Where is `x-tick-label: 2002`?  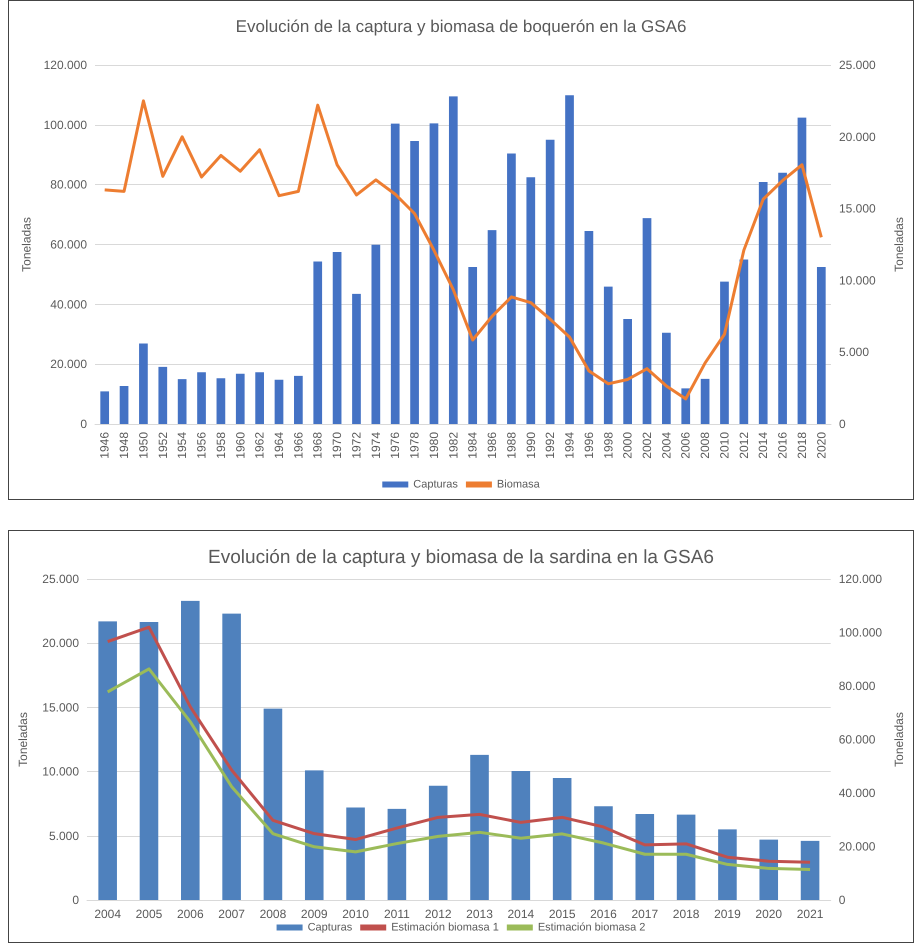
x-tick-label: 2002 is located at coordinates (647, 445).